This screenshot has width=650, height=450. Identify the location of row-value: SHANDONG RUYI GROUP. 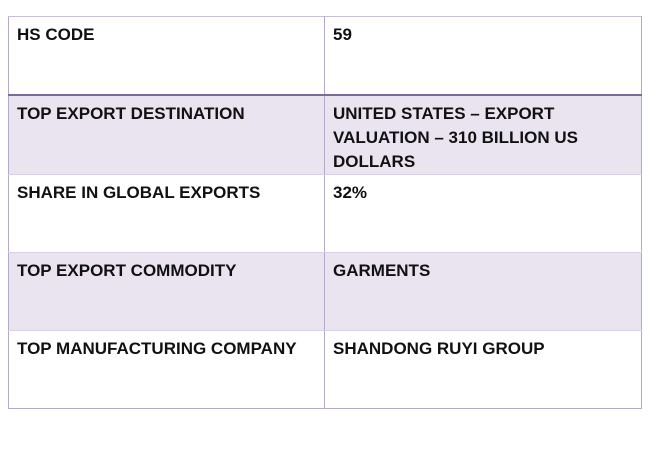
(483, 369).